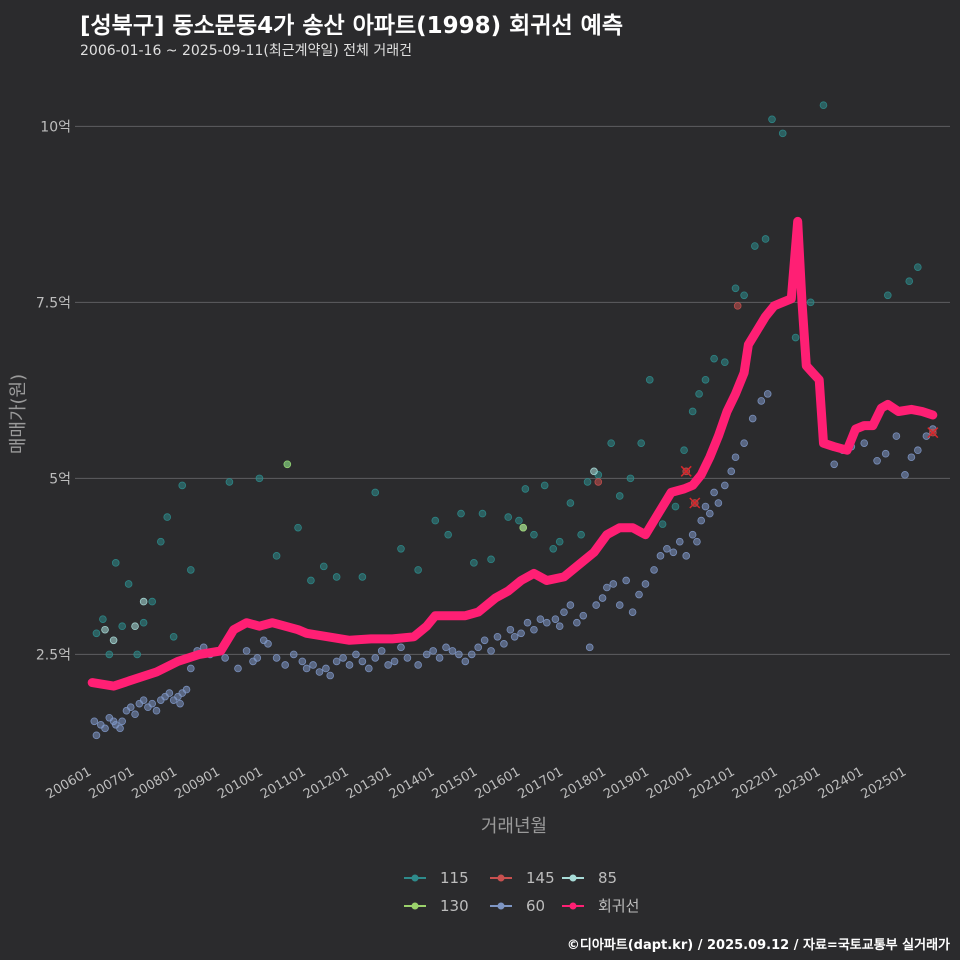 This screenshot has height=960, width=960. I want to click on x-tick-label: 201501, so click(455, 783).